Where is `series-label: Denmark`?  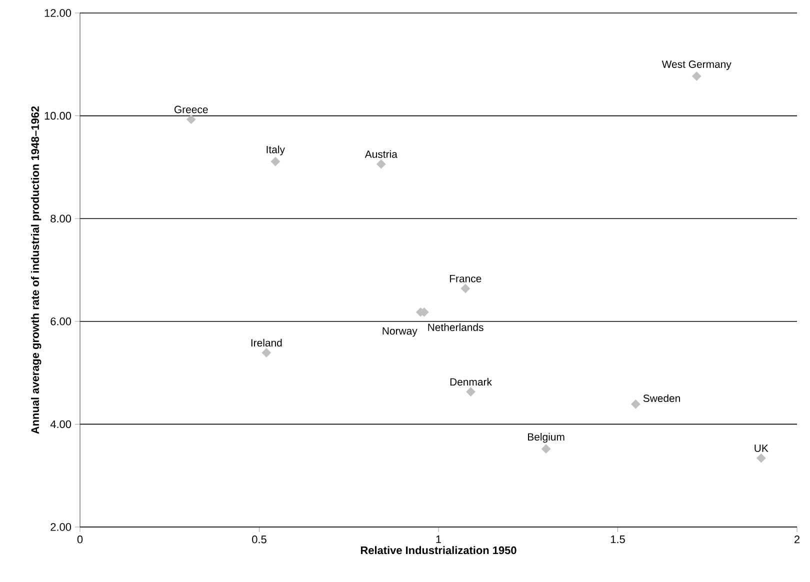 series-label: Denmark is located at coordinates (471, 382).